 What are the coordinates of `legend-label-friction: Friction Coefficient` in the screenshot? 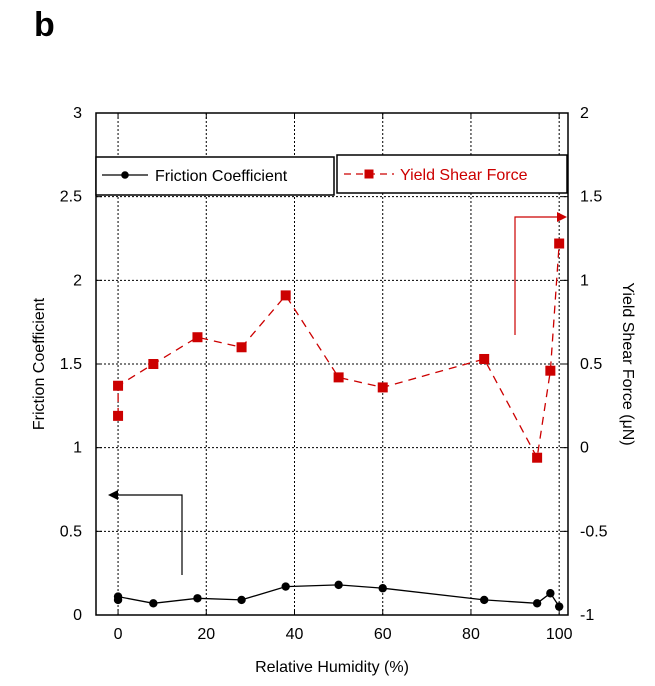 It's located at (221, 176).